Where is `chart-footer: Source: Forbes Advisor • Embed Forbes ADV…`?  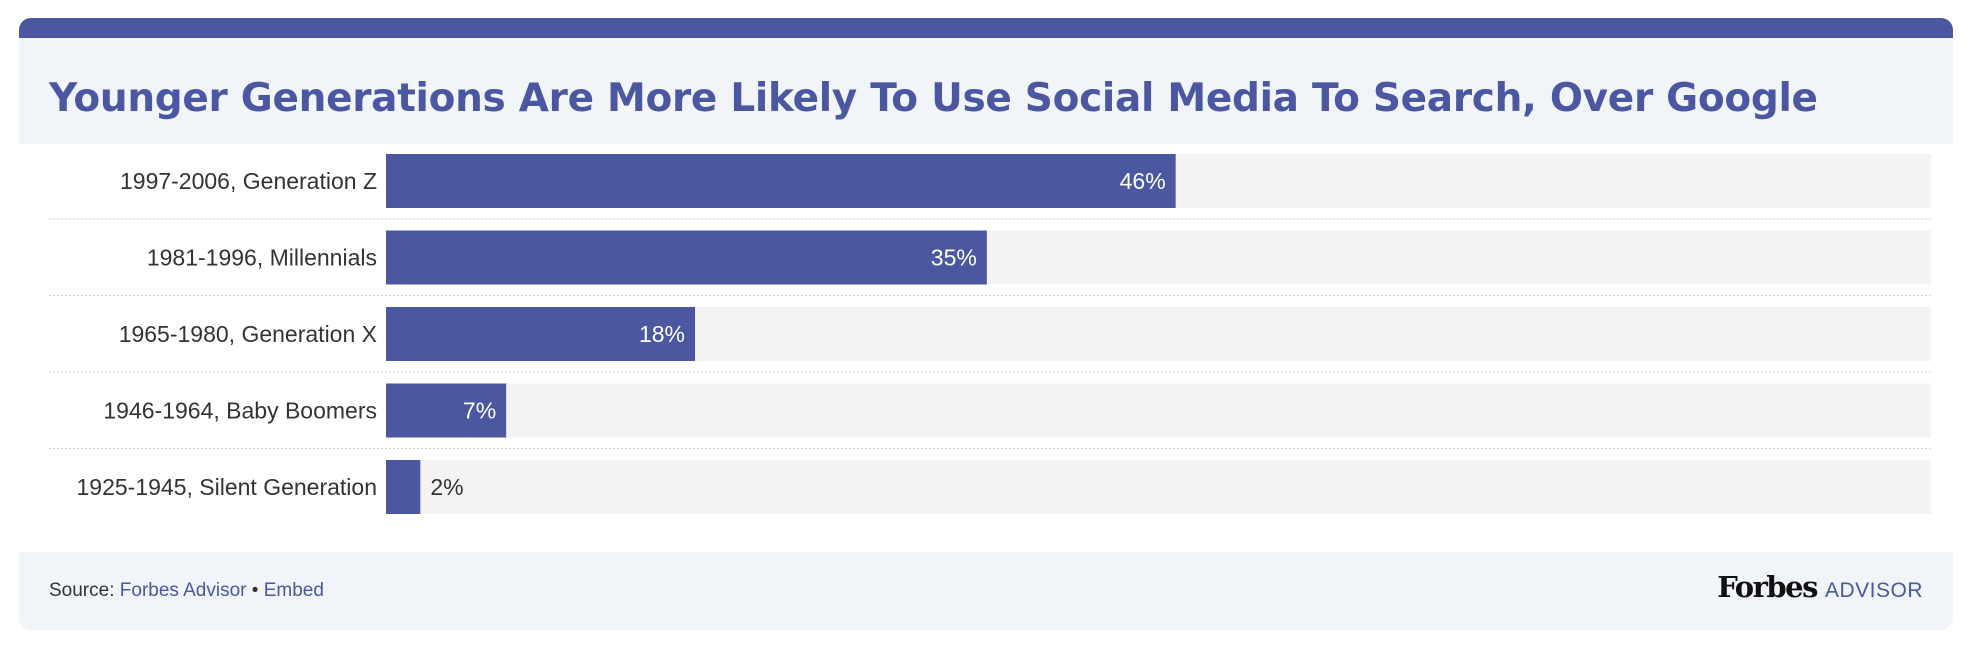 chart-footer: Source: Forbes Advisor • Embed Forbes ADV… is located at coordinates (986, 591).